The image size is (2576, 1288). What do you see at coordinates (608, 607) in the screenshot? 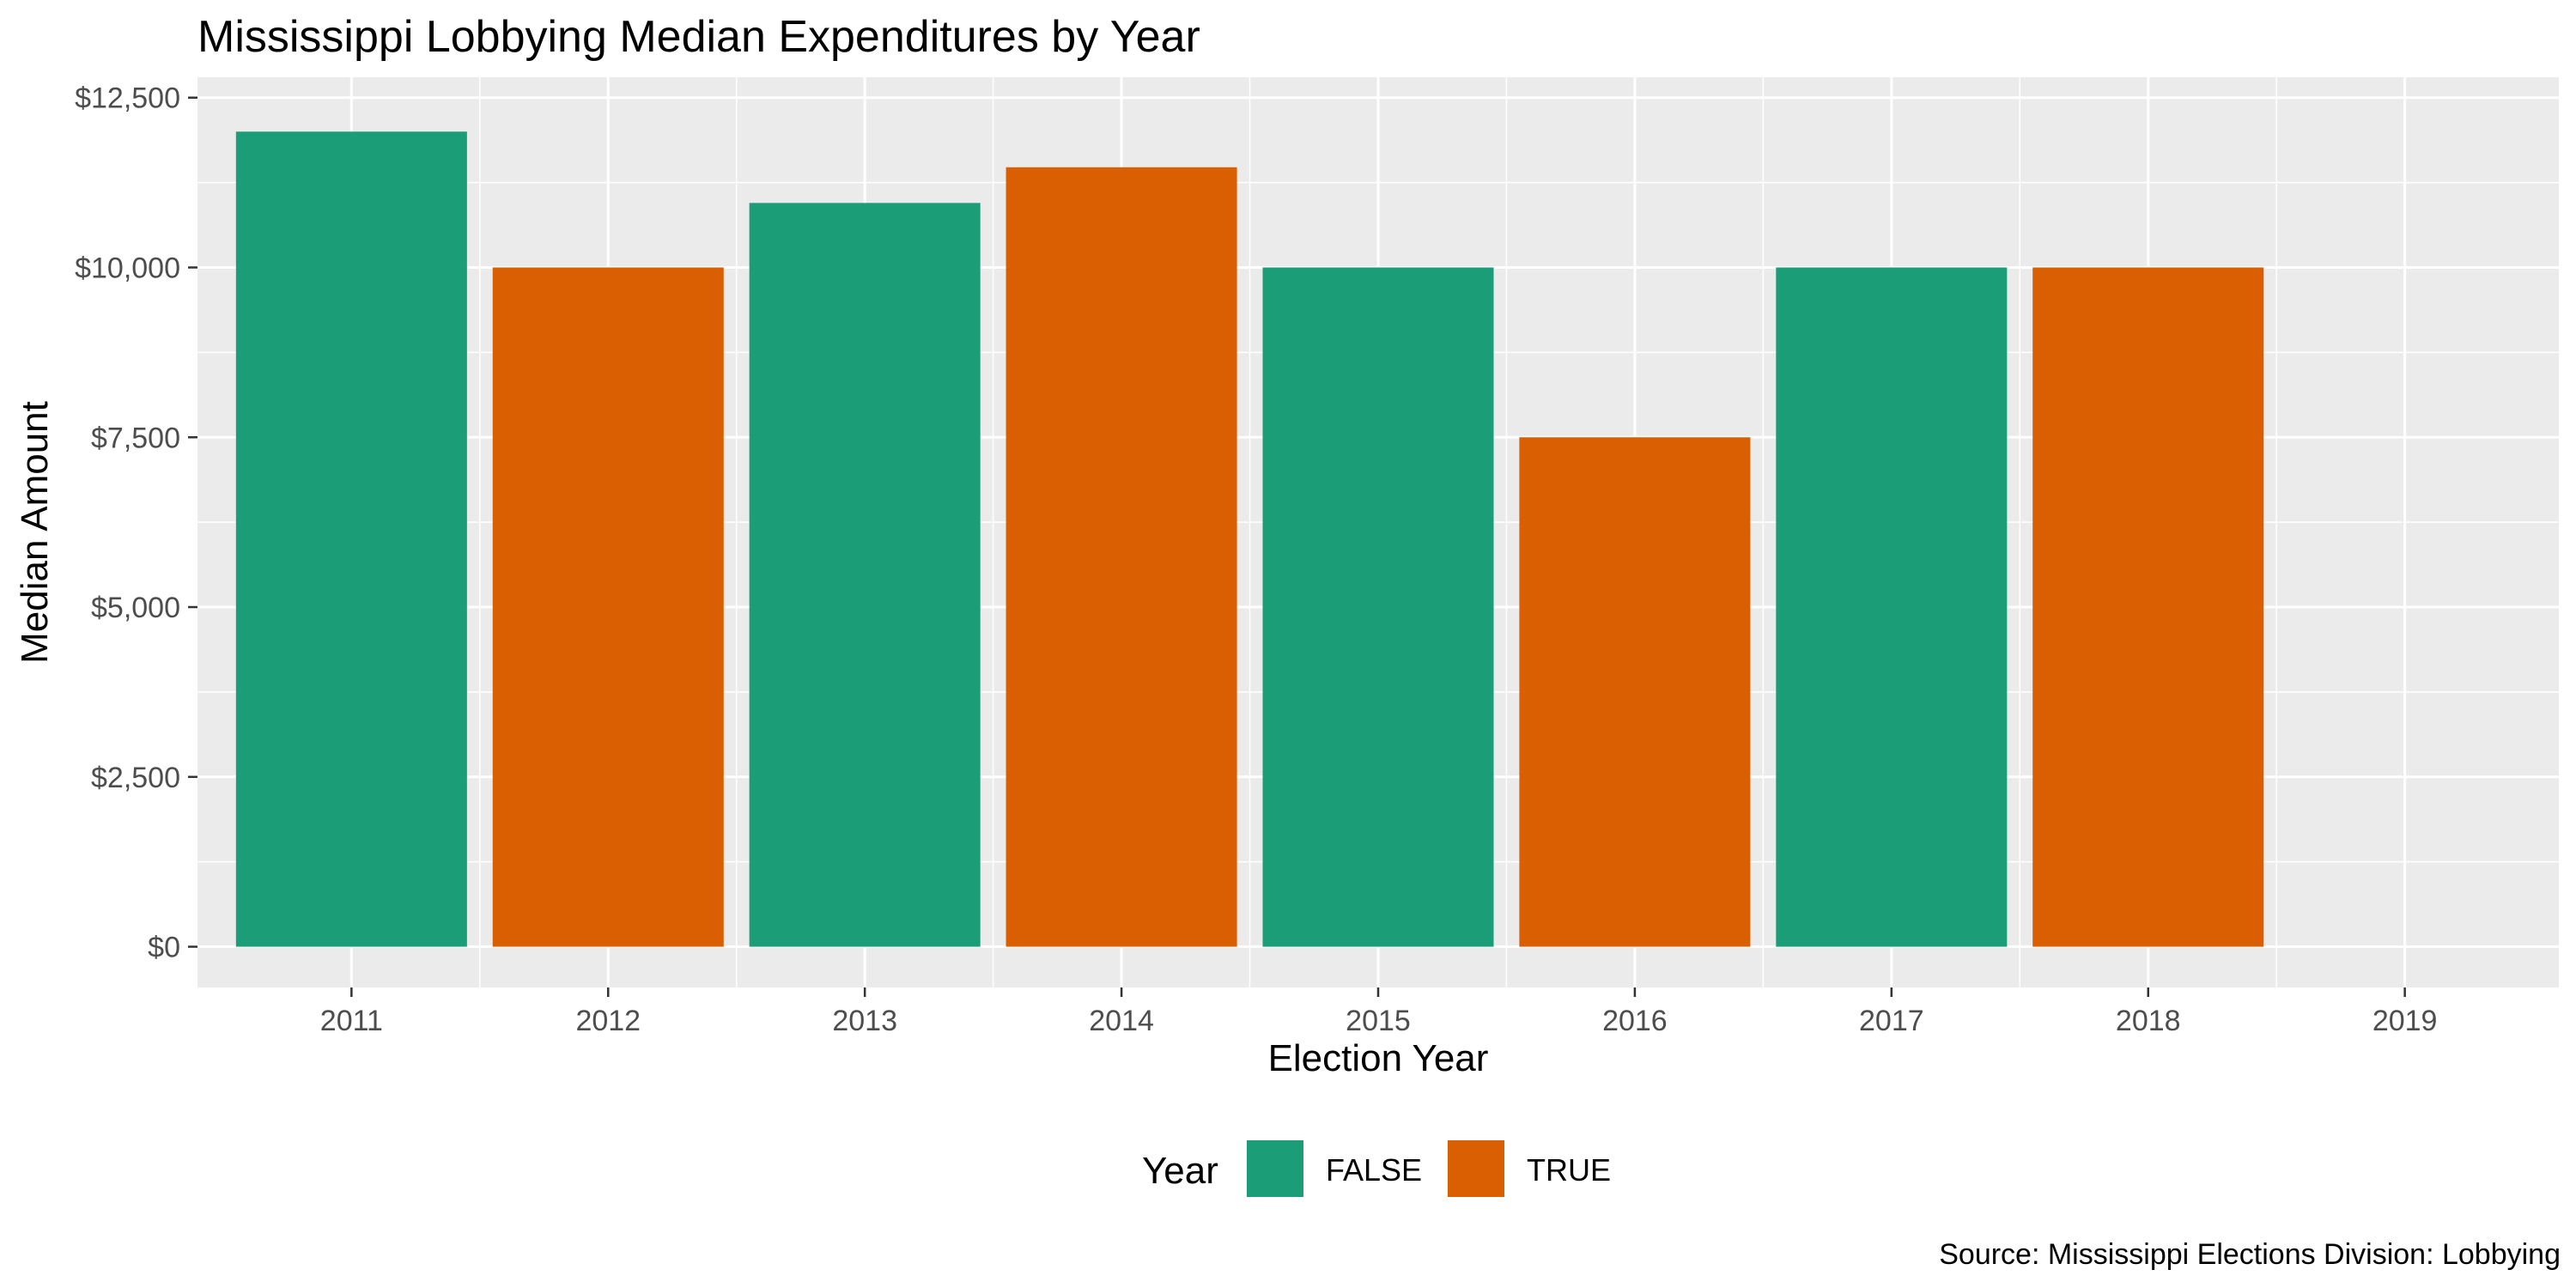
I see `bar-2012` at bounding box center [608, 607].